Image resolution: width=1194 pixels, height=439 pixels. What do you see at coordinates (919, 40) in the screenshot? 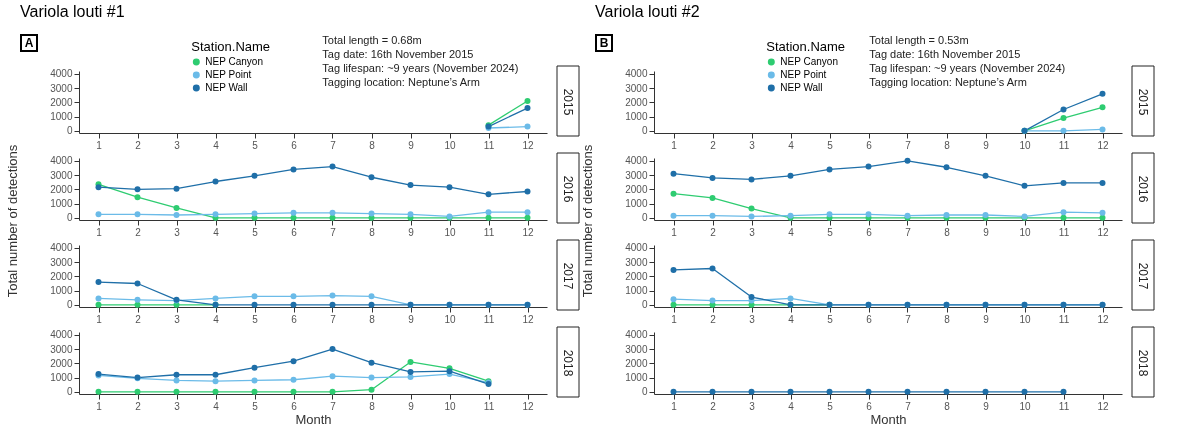
I see `text: Total length = 0.53m` at bounding box center [919, 40].